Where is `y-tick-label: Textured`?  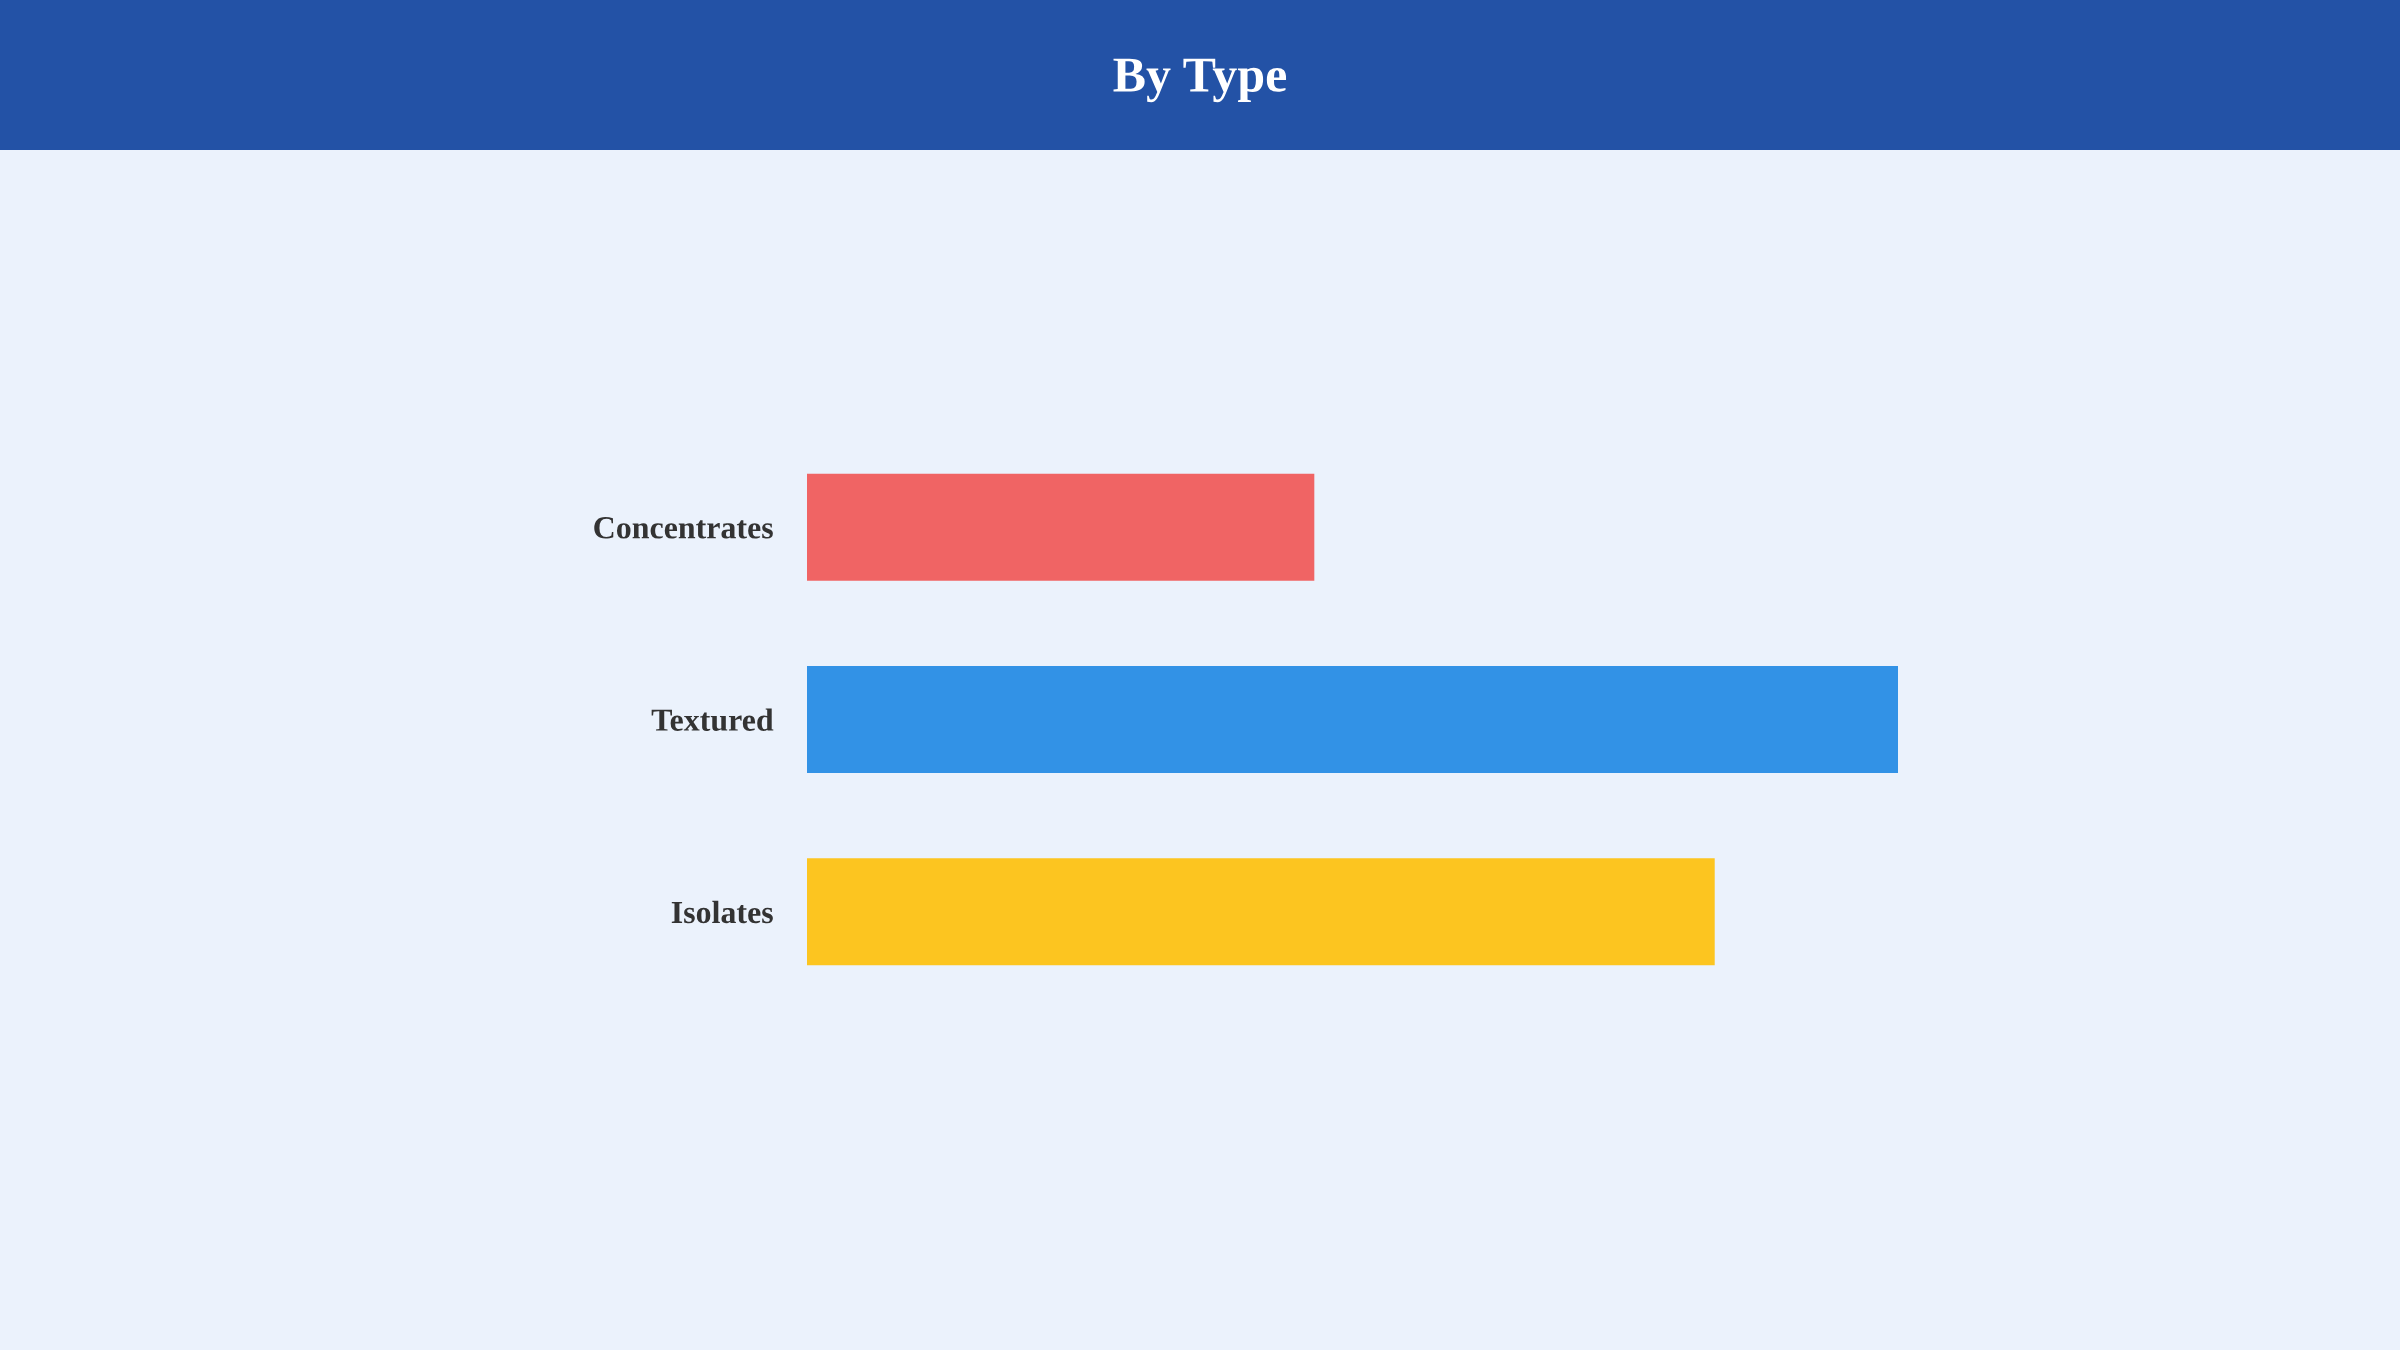 y-tick-label: Textured is located at coordinates (712, 719).